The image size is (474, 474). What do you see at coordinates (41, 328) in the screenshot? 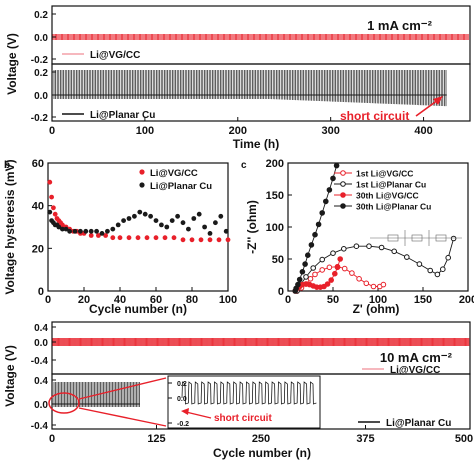
I see `panel-d-top-y-tick: 0.4` at bounding box center [41, 328].